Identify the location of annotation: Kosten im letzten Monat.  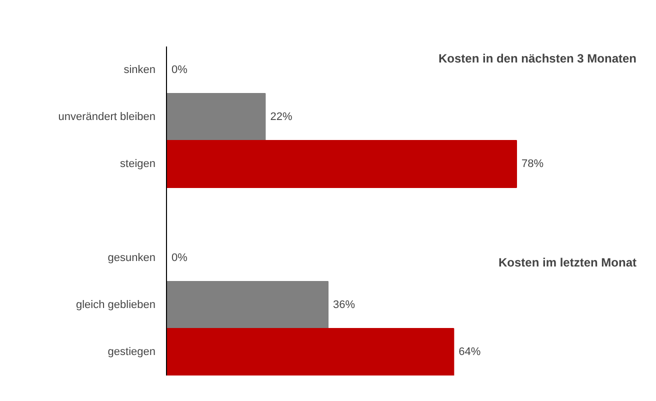
(567, 263).